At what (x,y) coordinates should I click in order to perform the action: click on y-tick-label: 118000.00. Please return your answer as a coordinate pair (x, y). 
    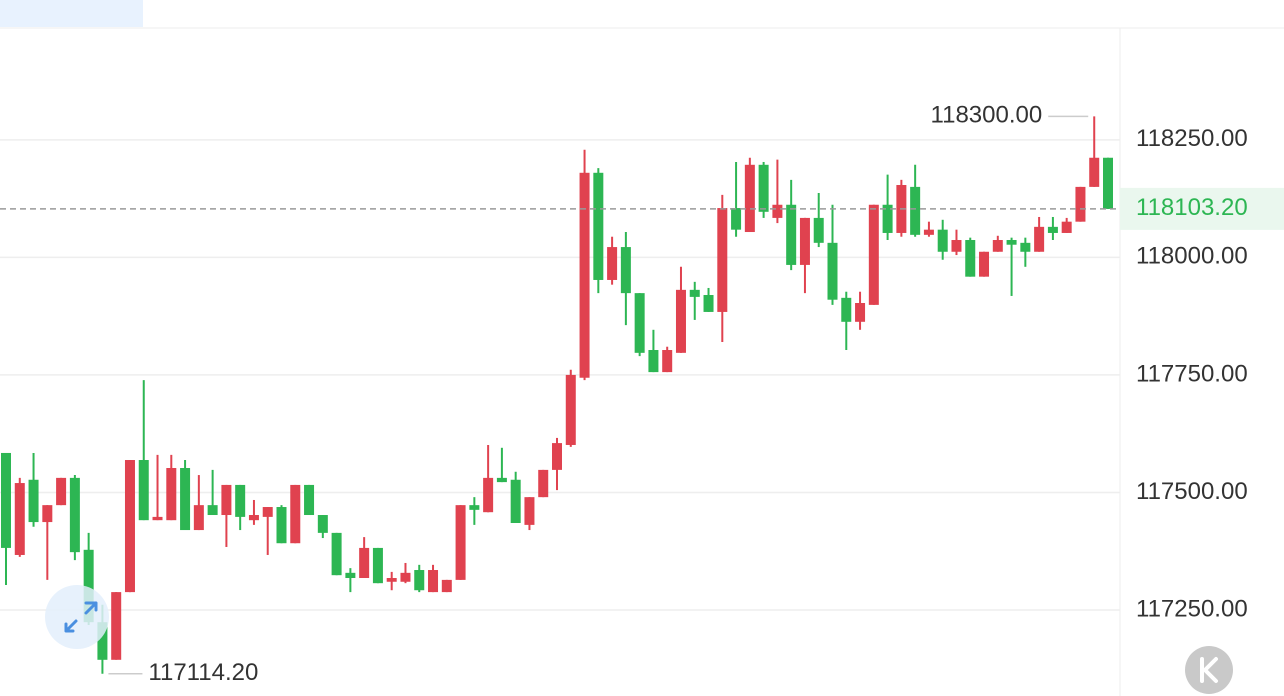
    Looking at the image, I should click on (1192, 256).